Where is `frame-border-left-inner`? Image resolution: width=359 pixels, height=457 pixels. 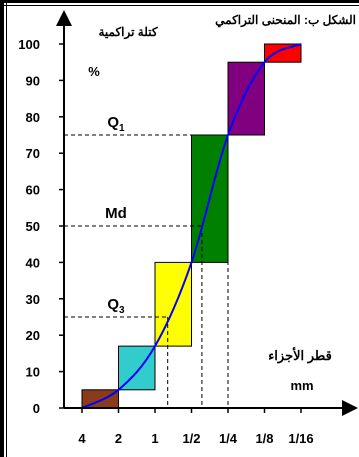
frame-border-left-inner is located at coordinates (6, 228).